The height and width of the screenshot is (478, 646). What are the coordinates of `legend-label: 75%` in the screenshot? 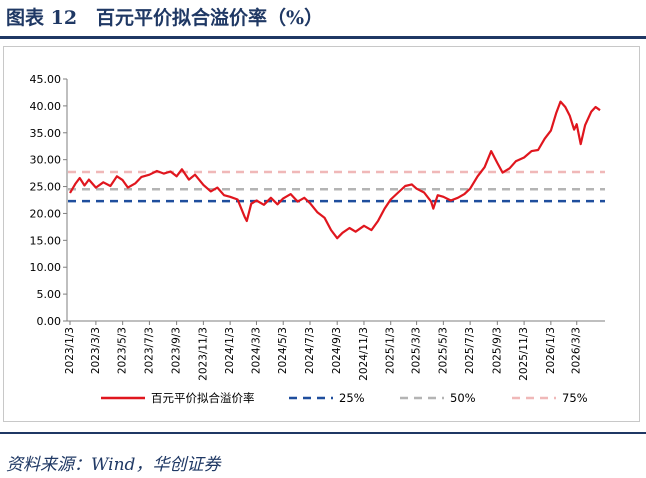 It's located at (575, 398).